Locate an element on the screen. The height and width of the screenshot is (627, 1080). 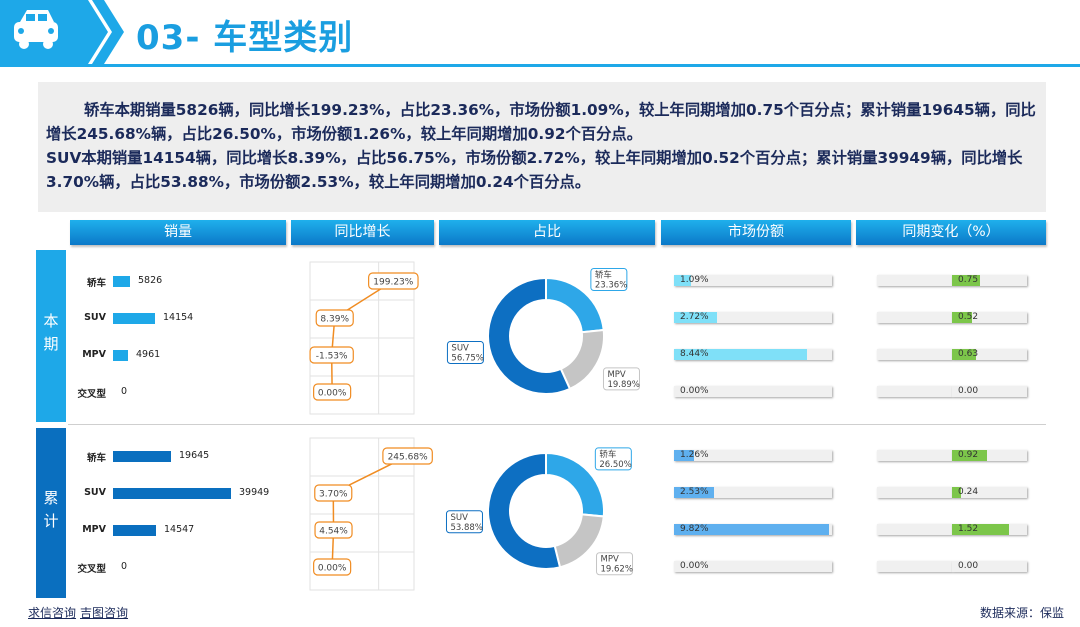
sales-value-current: 4961 is located at coordinates (148, 354).